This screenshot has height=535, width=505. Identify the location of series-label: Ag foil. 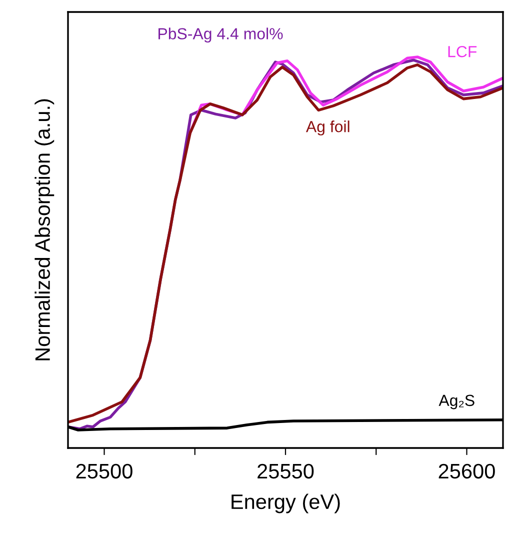
(328, 128).